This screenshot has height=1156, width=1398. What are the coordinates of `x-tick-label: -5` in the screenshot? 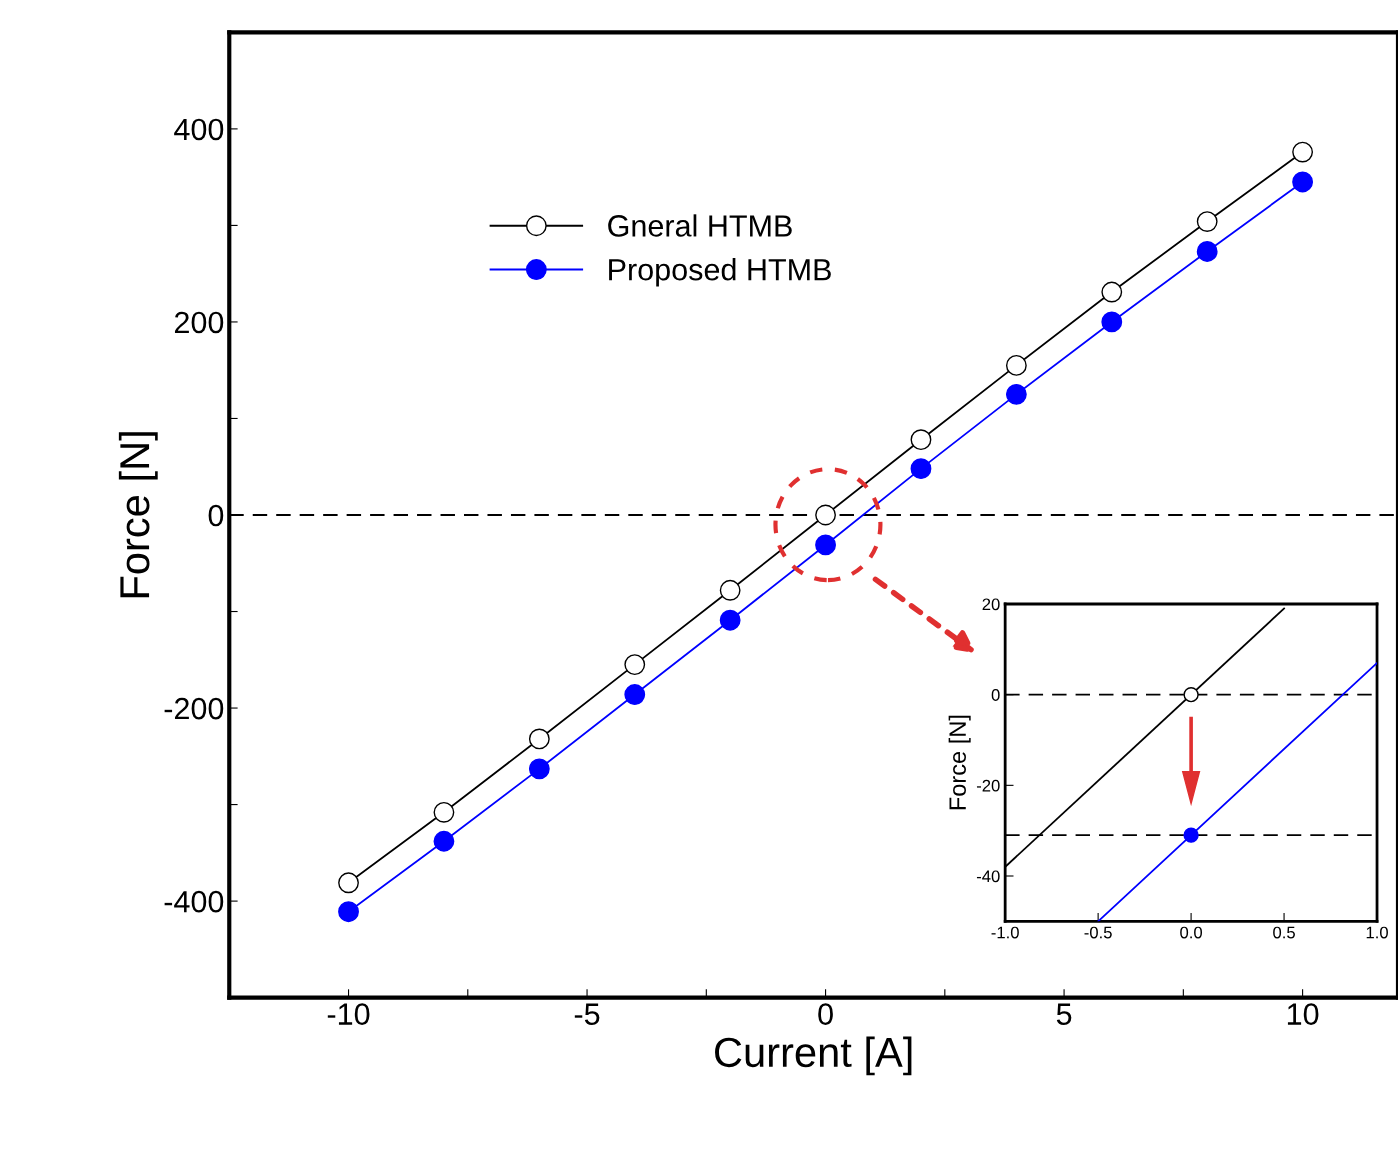 It's located at (587, 1014).